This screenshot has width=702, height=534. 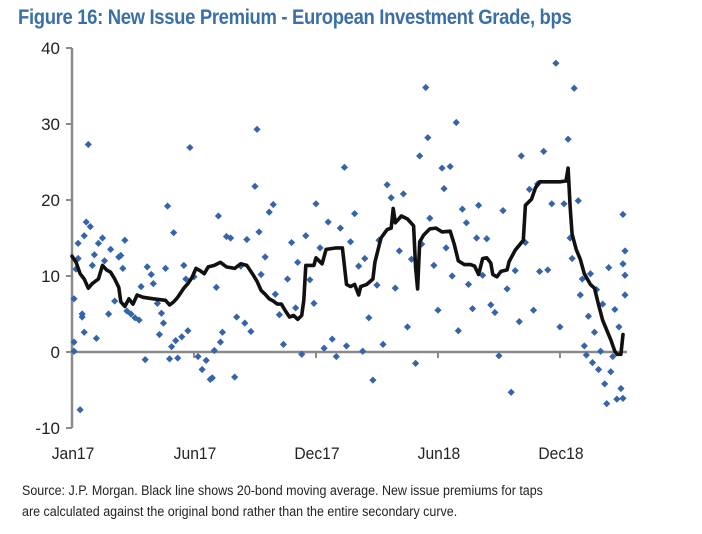 What do you see at coordinates (50, 276) in the screenshot?
I see `y-tick-label: 10` at bounding box center [50, 276].